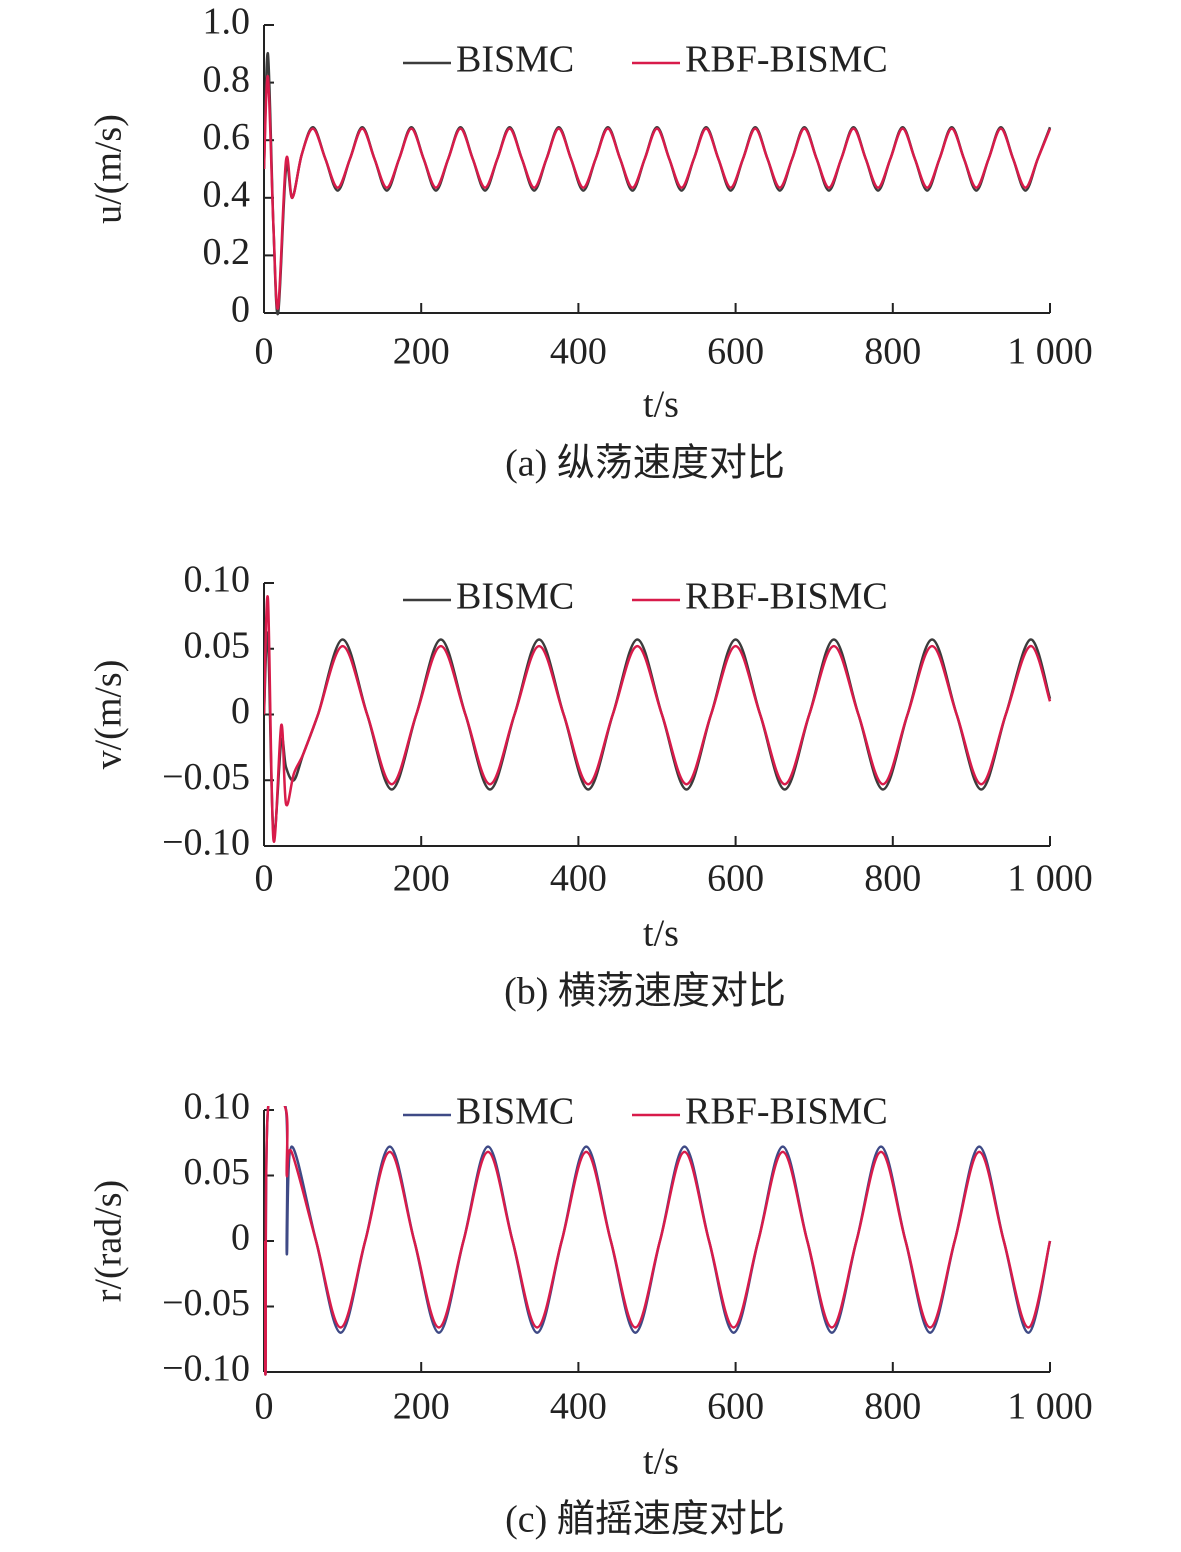 This screenshot has height=1552, width=1181. What do you see at coordinates (645, 992) in the screenshot?
I see `caption: (b) 横荡速度对比` at bounding box center [645, 992].